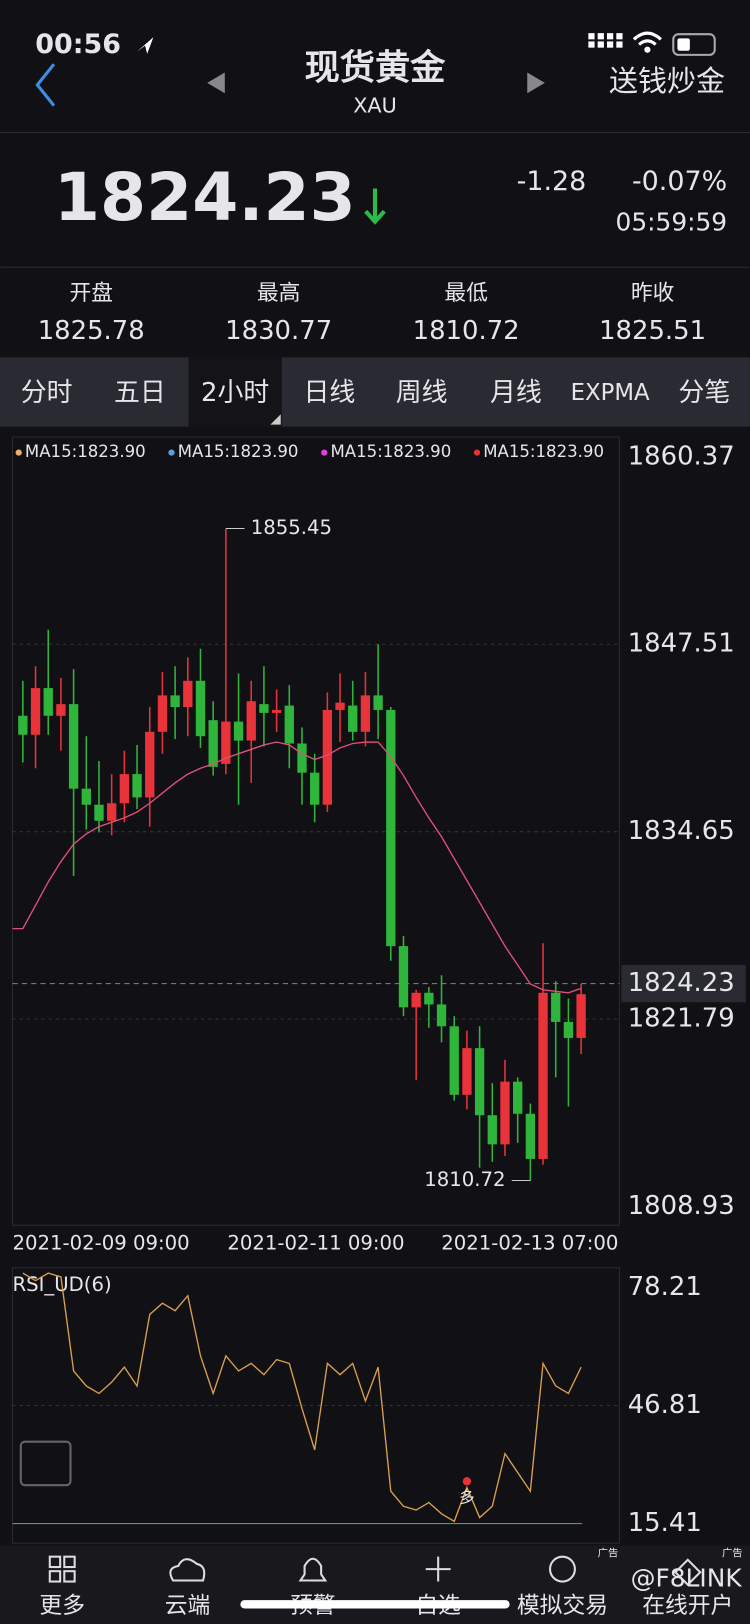  What do you see at coordinates (687, 1606) in the screenshot?
I see `nav-item: 在线开户` at bounding box center [687, 1606].